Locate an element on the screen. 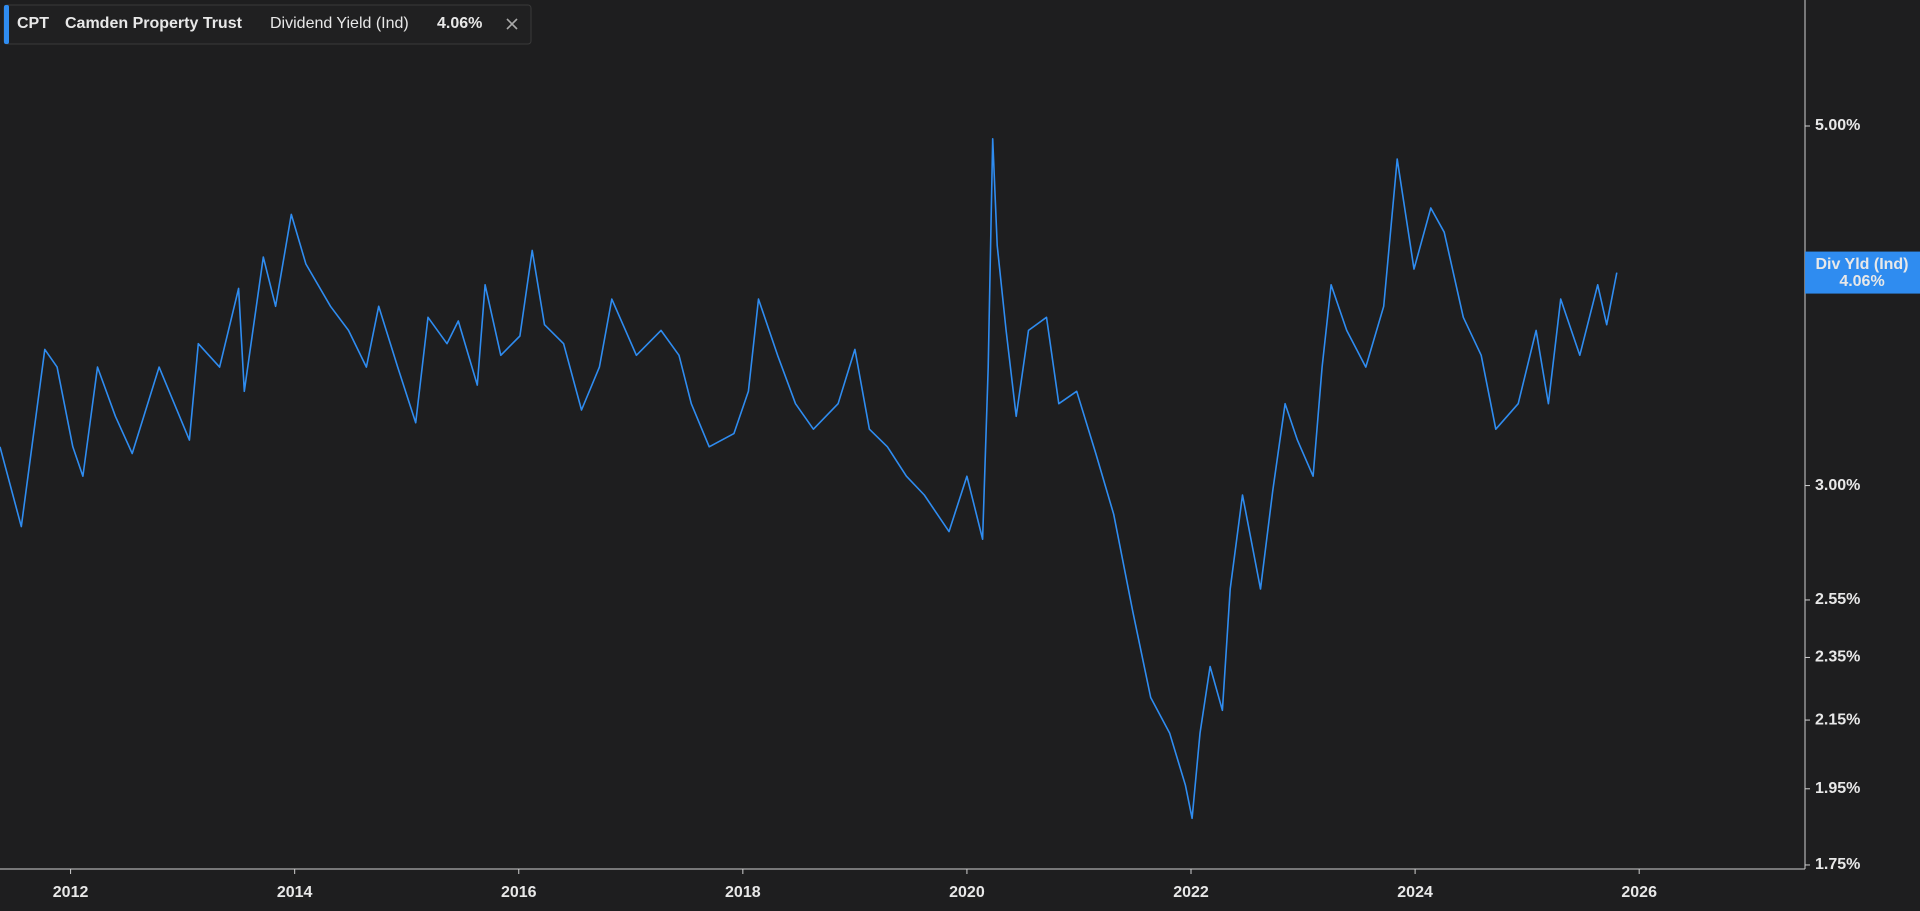 This screenshot has height=911, width=1920. y-tick-label: 1.95% is located at coordinates (1837, 788).